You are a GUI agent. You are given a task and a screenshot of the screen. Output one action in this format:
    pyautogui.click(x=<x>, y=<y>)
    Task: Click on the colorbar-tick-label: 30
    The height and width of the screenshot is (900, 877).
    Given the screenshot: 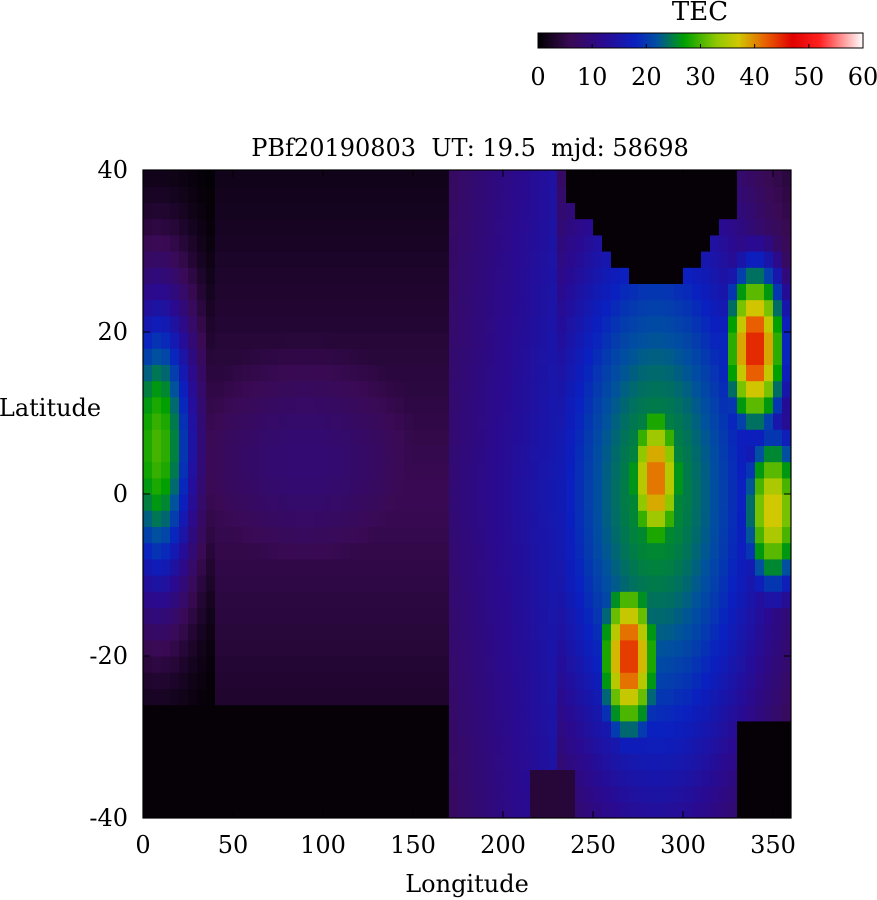 What is the action you would take?
    pyautogui.click(x=700, y=77)
    